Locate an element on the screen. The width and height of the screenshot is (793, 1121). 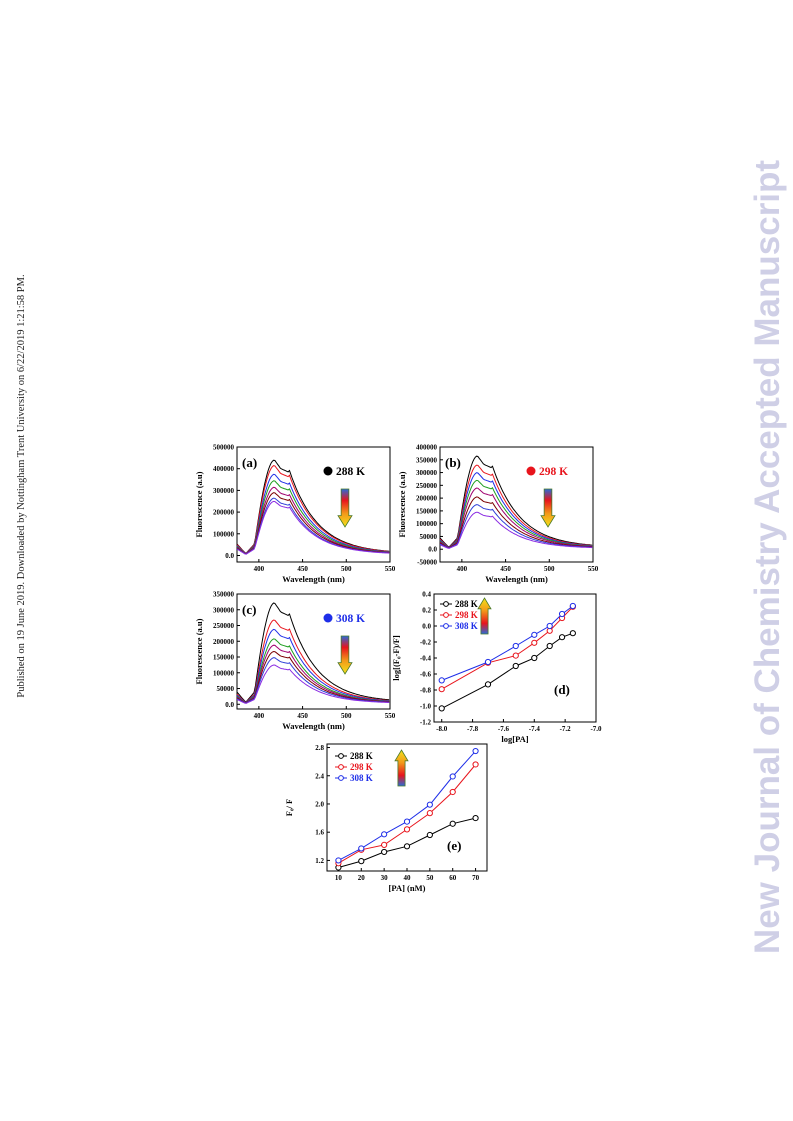
panel-label: (c) is located at coordinates (249, 609).